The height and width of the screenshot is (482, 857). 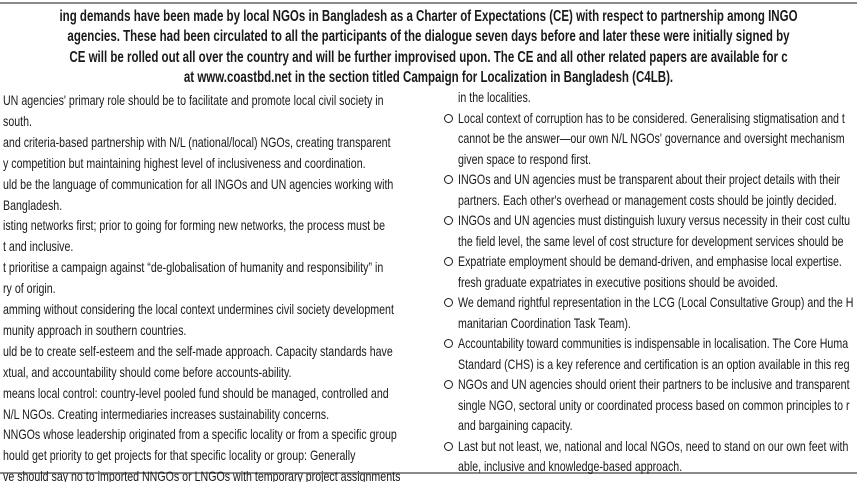 What do you see at coordinates (525, 158) in the screenshot?
I see `list-line: given space to respond first.` at bounding box center [525, 158].